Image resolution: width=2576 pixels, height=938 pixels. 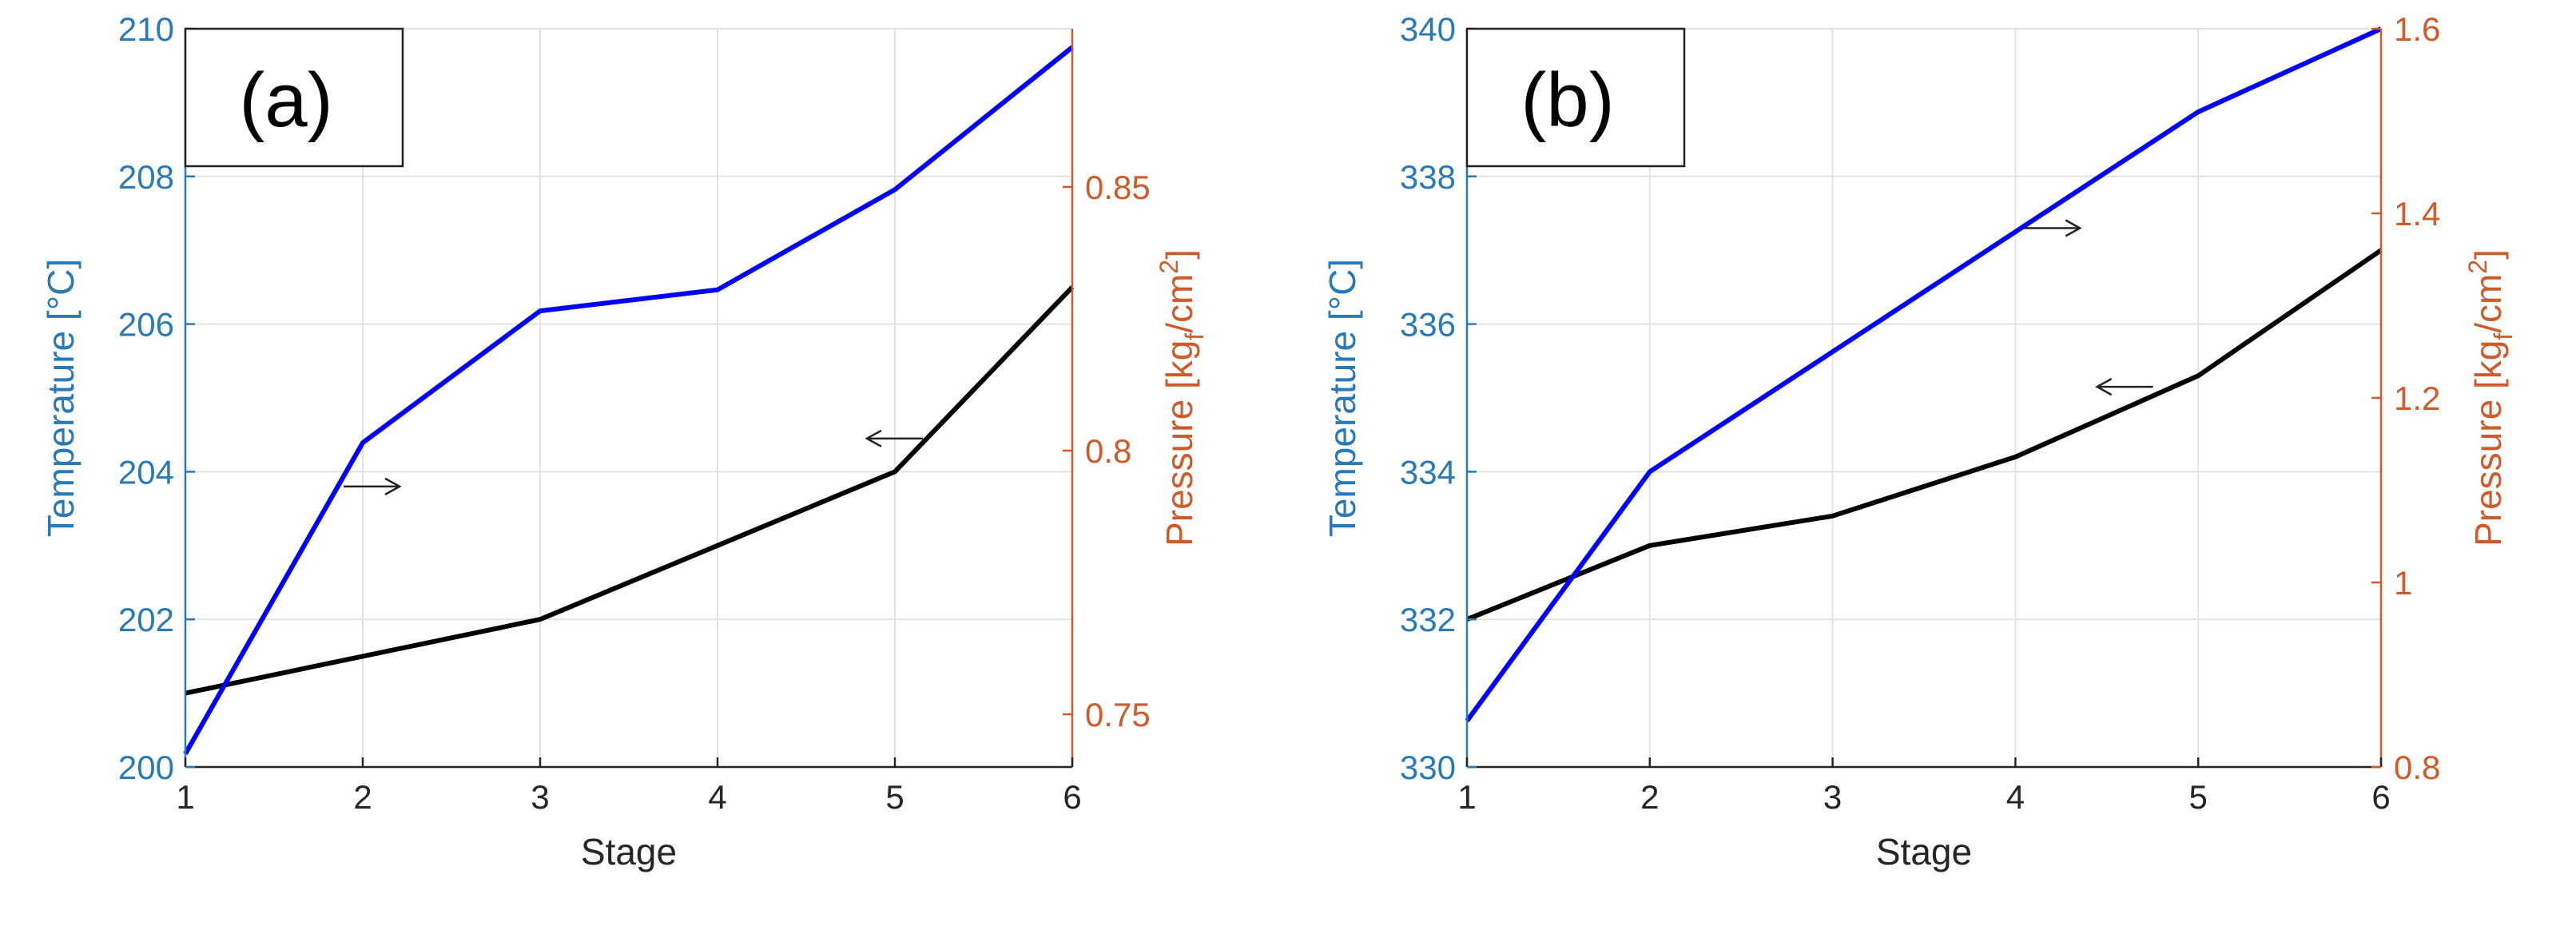 What do you see at coordinates (1428, 29) in the screenshot?
I see `y-tick-label-left: 340` at bounding box center [1428, 29].